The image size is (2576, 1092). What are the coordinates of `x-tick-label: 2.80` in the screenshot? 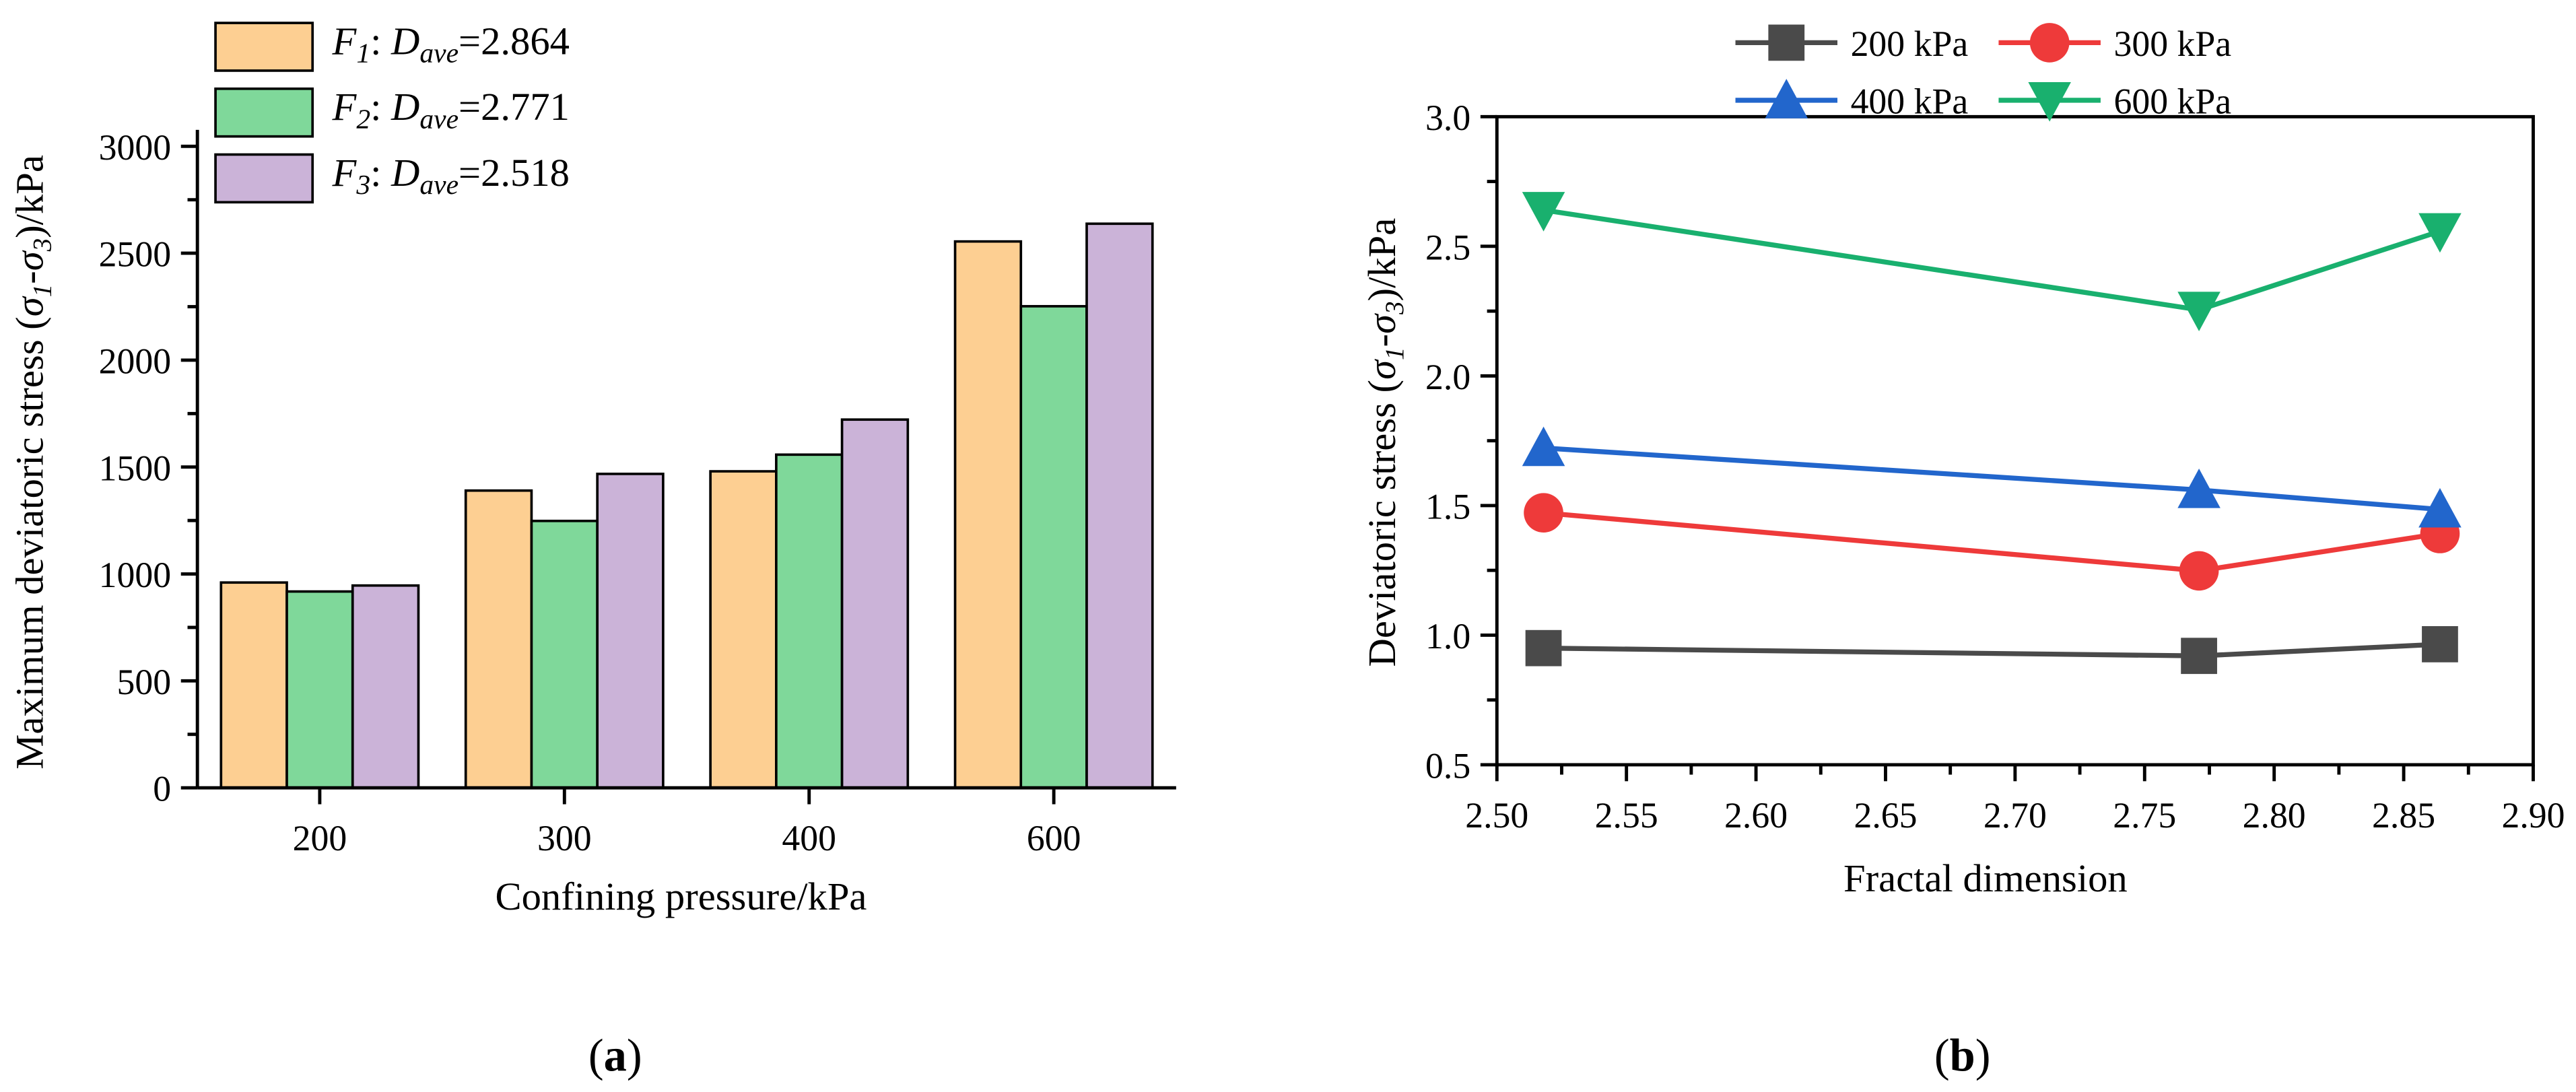 It's located at (2274, 815).